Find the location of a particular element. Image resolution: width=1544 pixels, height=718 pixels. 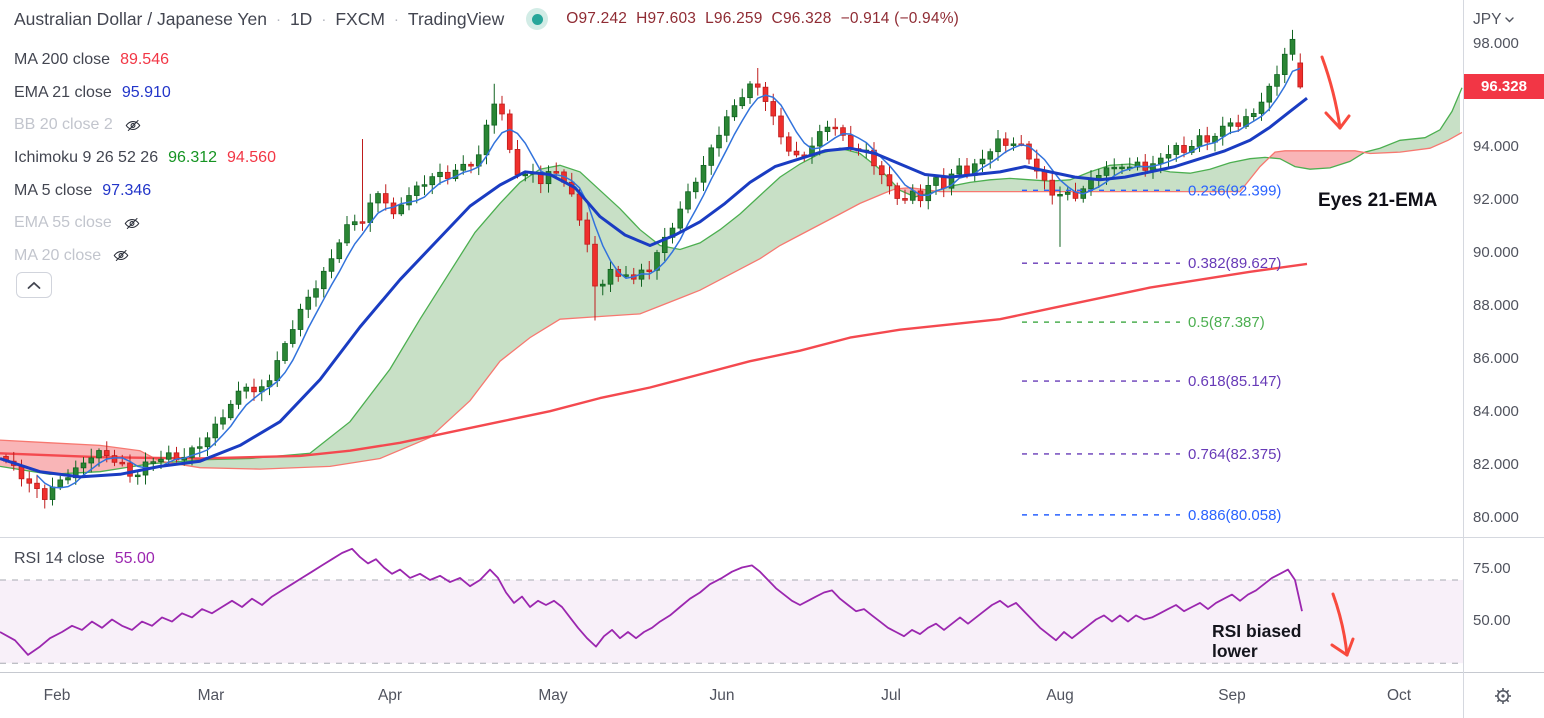

legend-item-value: 95.910 is located at coordinates (146, 92).